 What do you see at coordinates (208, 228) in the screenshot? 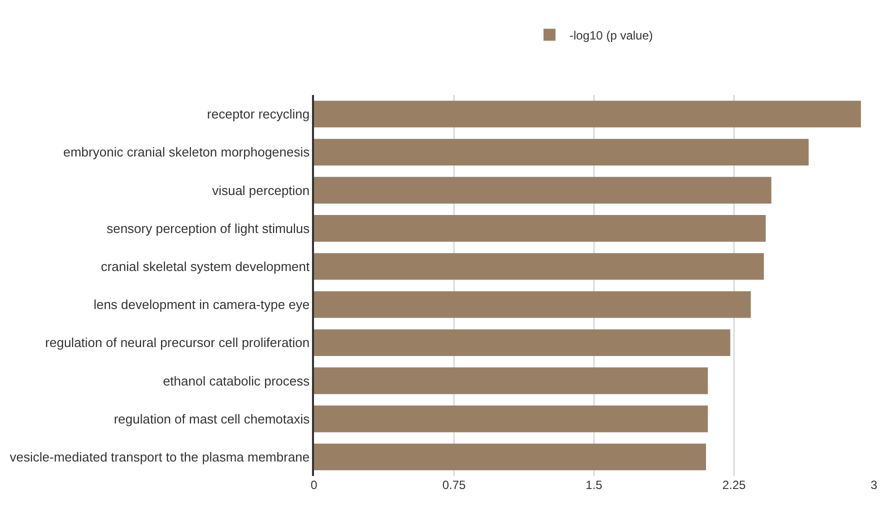
I see `y-tick-label: sensory perception of light stimulus` at bounding box center [208, 228].